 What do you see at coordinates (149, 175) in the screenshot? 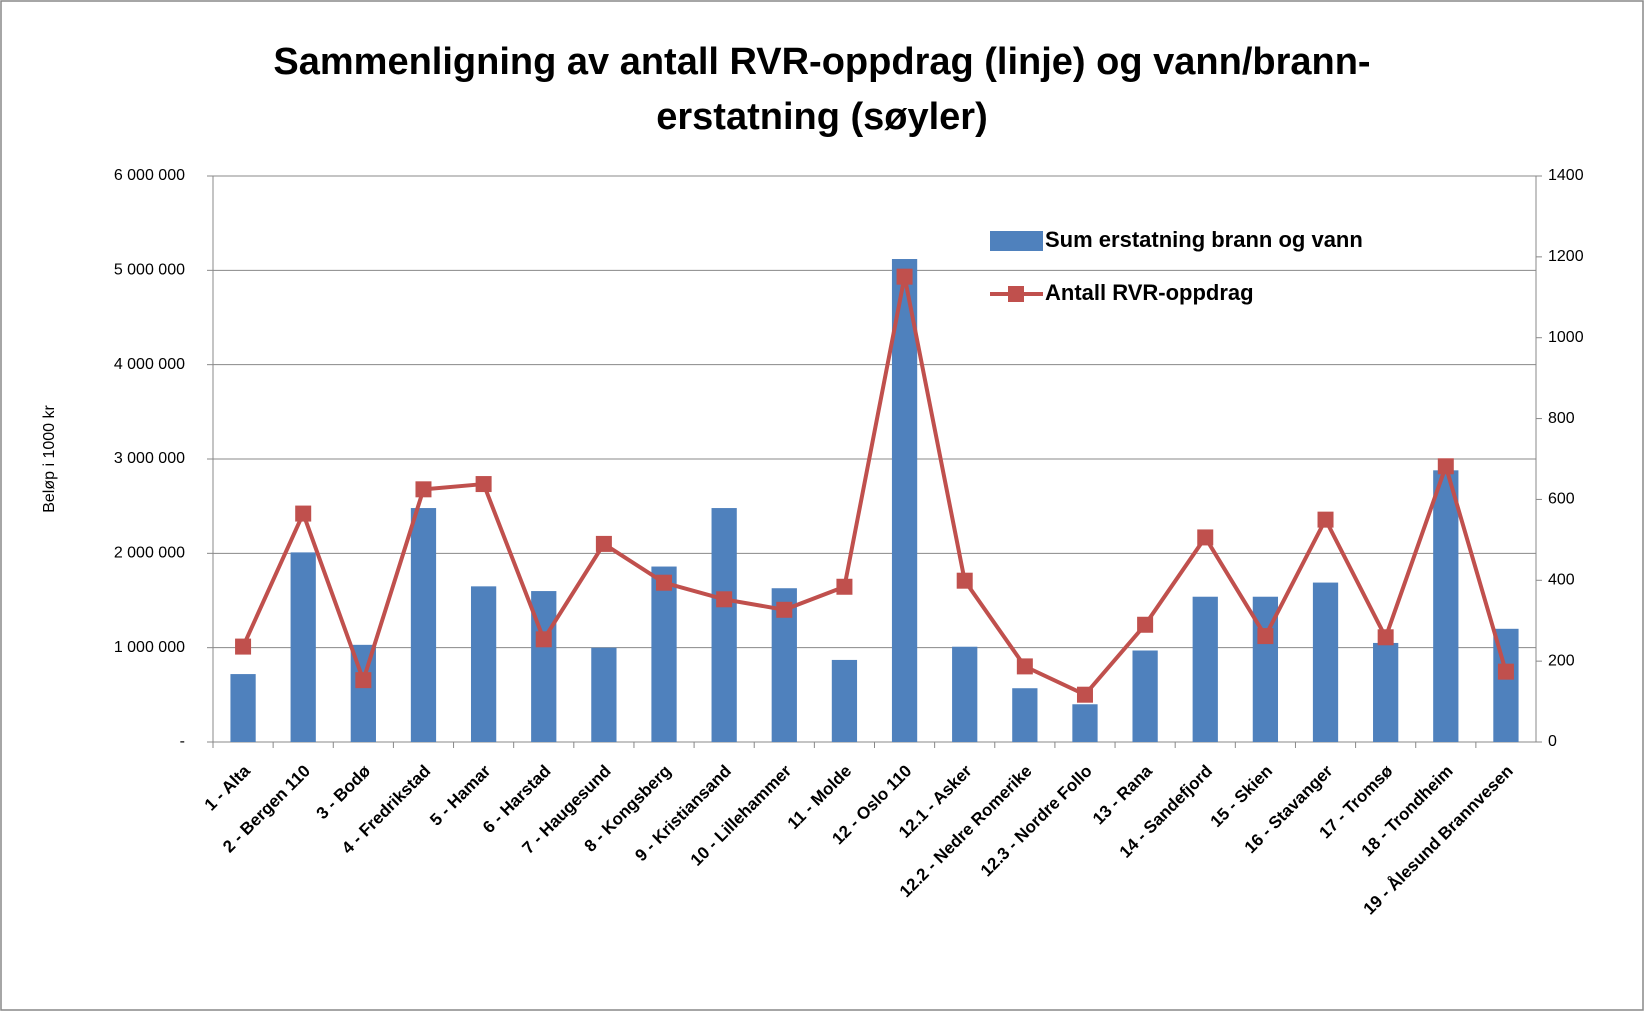
I see `y-tick-label: 6 000 000` at bounding box center [149, 175].